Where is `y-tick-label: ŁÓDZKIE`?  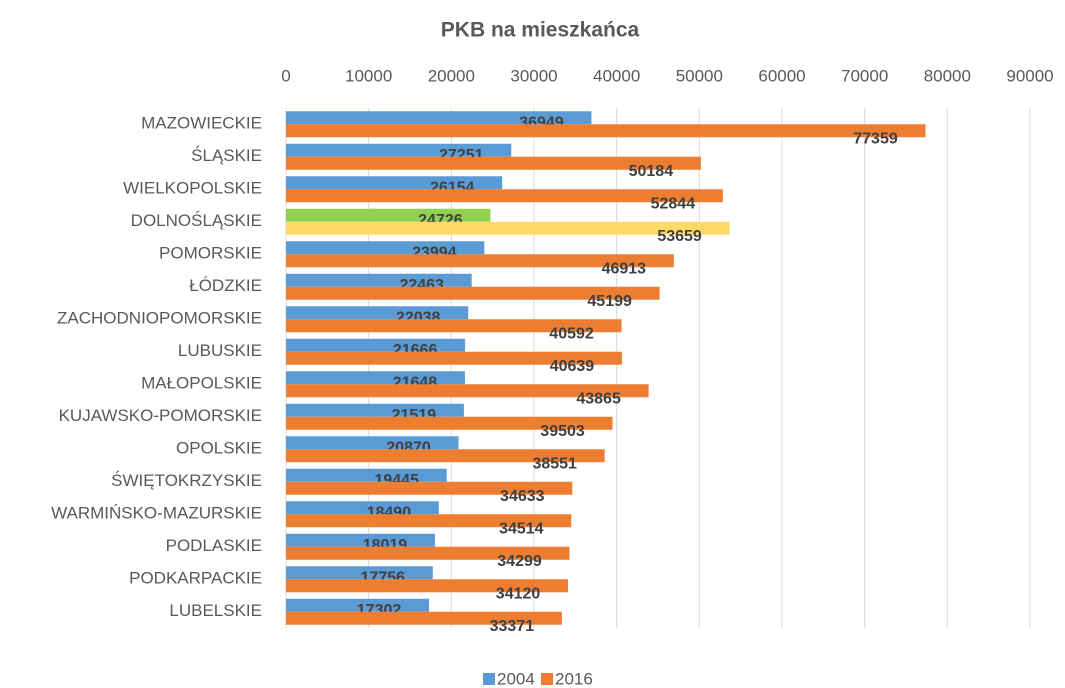
y-tick-label: ŁÓDZKIE is located at coordinates (225, 285).